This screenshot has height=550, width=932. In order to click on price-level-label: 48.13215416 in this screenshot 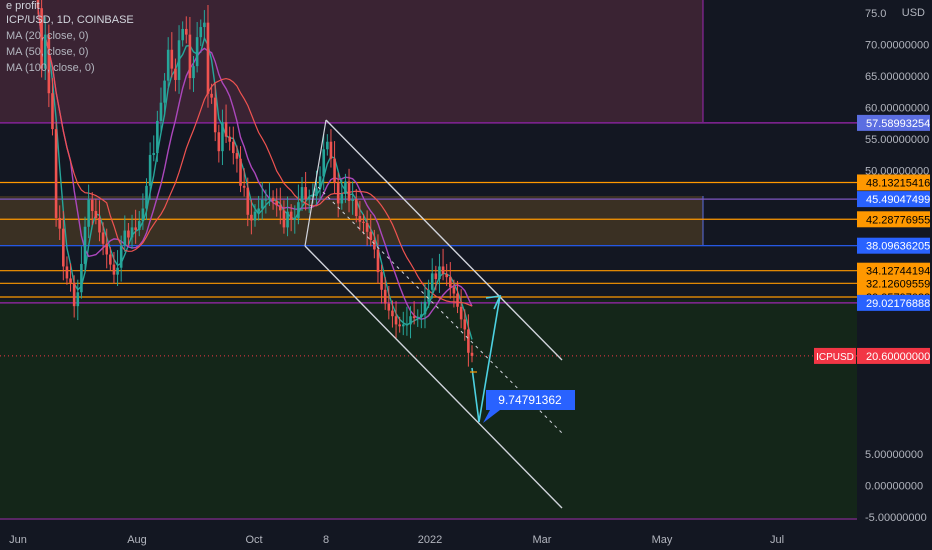, I will do `click(898, 183)`.